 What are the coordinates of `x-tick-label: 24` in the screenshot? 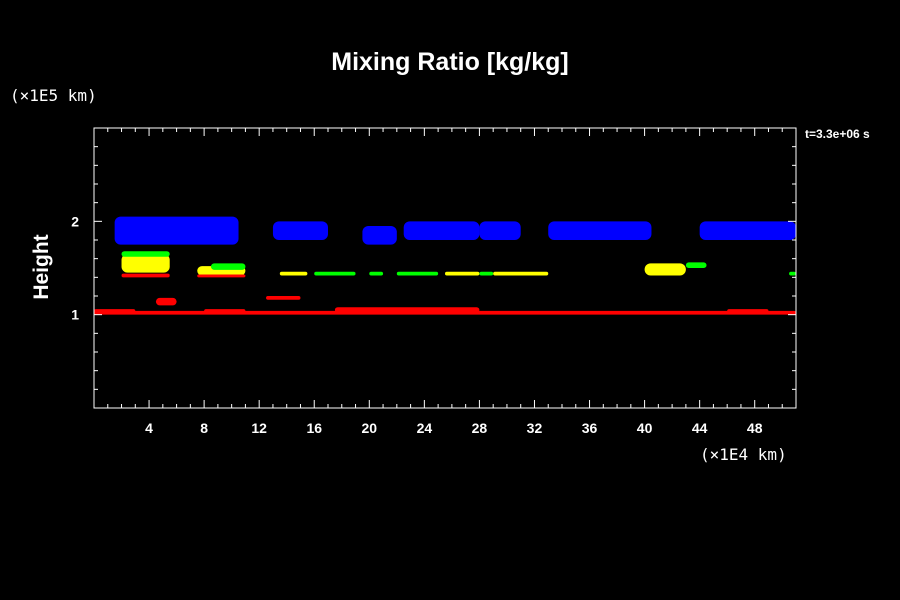 It's located at (425, 428).